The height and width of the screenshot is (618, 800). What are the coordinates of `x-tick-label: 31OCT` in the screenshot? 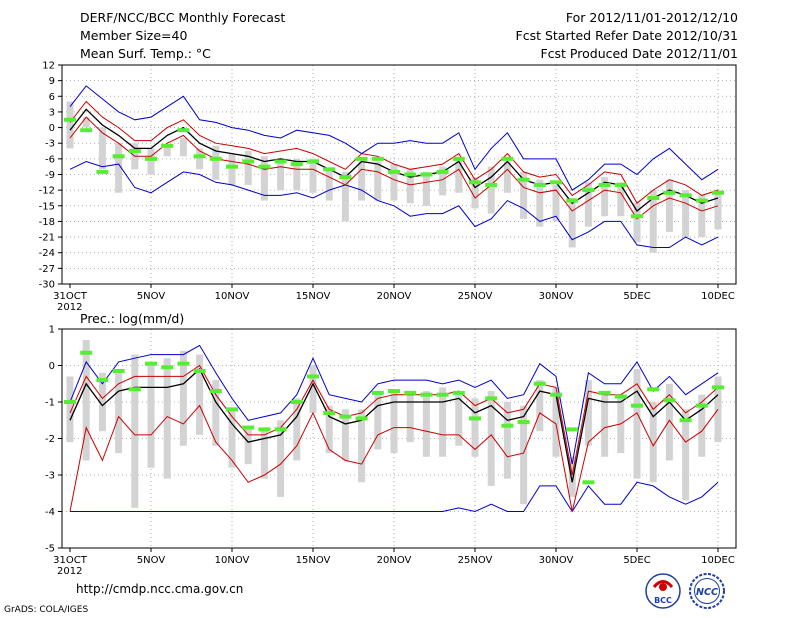 It's located at (70, 560).